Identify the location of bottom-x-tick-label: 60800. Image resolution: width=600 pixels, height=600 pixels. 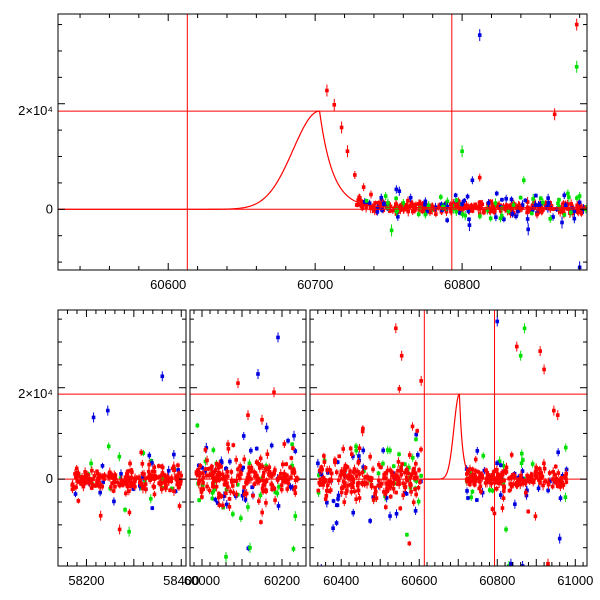
(497, 580).